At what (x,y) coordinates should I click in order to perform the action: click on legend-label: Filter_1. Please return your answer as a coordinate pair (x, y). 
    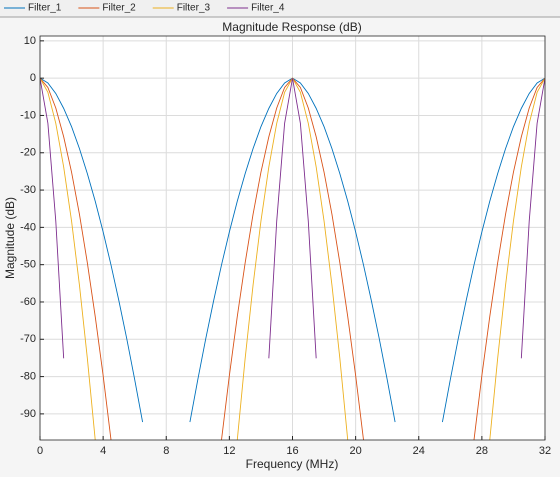
    Looking at the image, I should click on (45, 8).